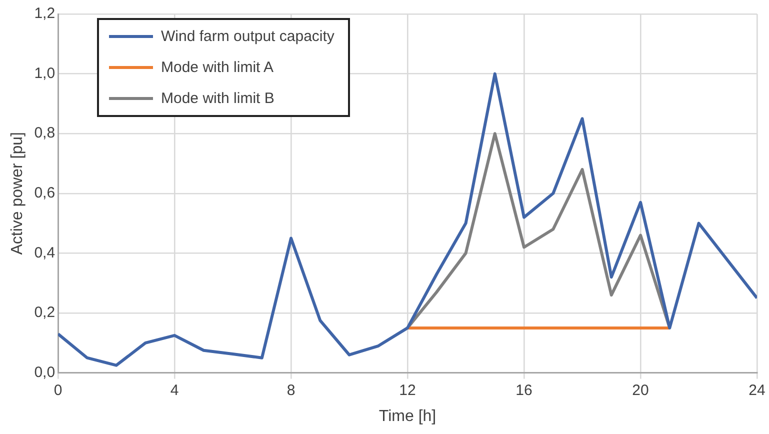 The image size is (769, 434). Describe the element at coordinates (45, 313) in the screenshot. I see `y-tick-label: 0,2` at that location.